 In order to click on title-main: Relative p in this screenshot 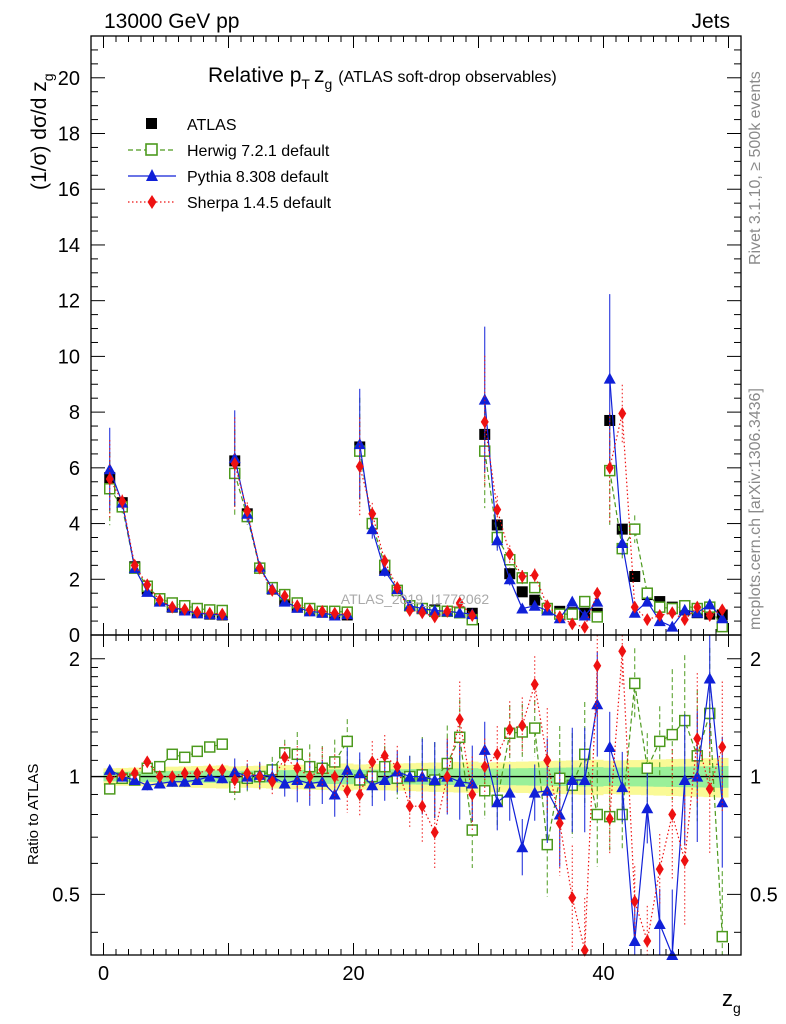, I will do `click(254, 75)`.